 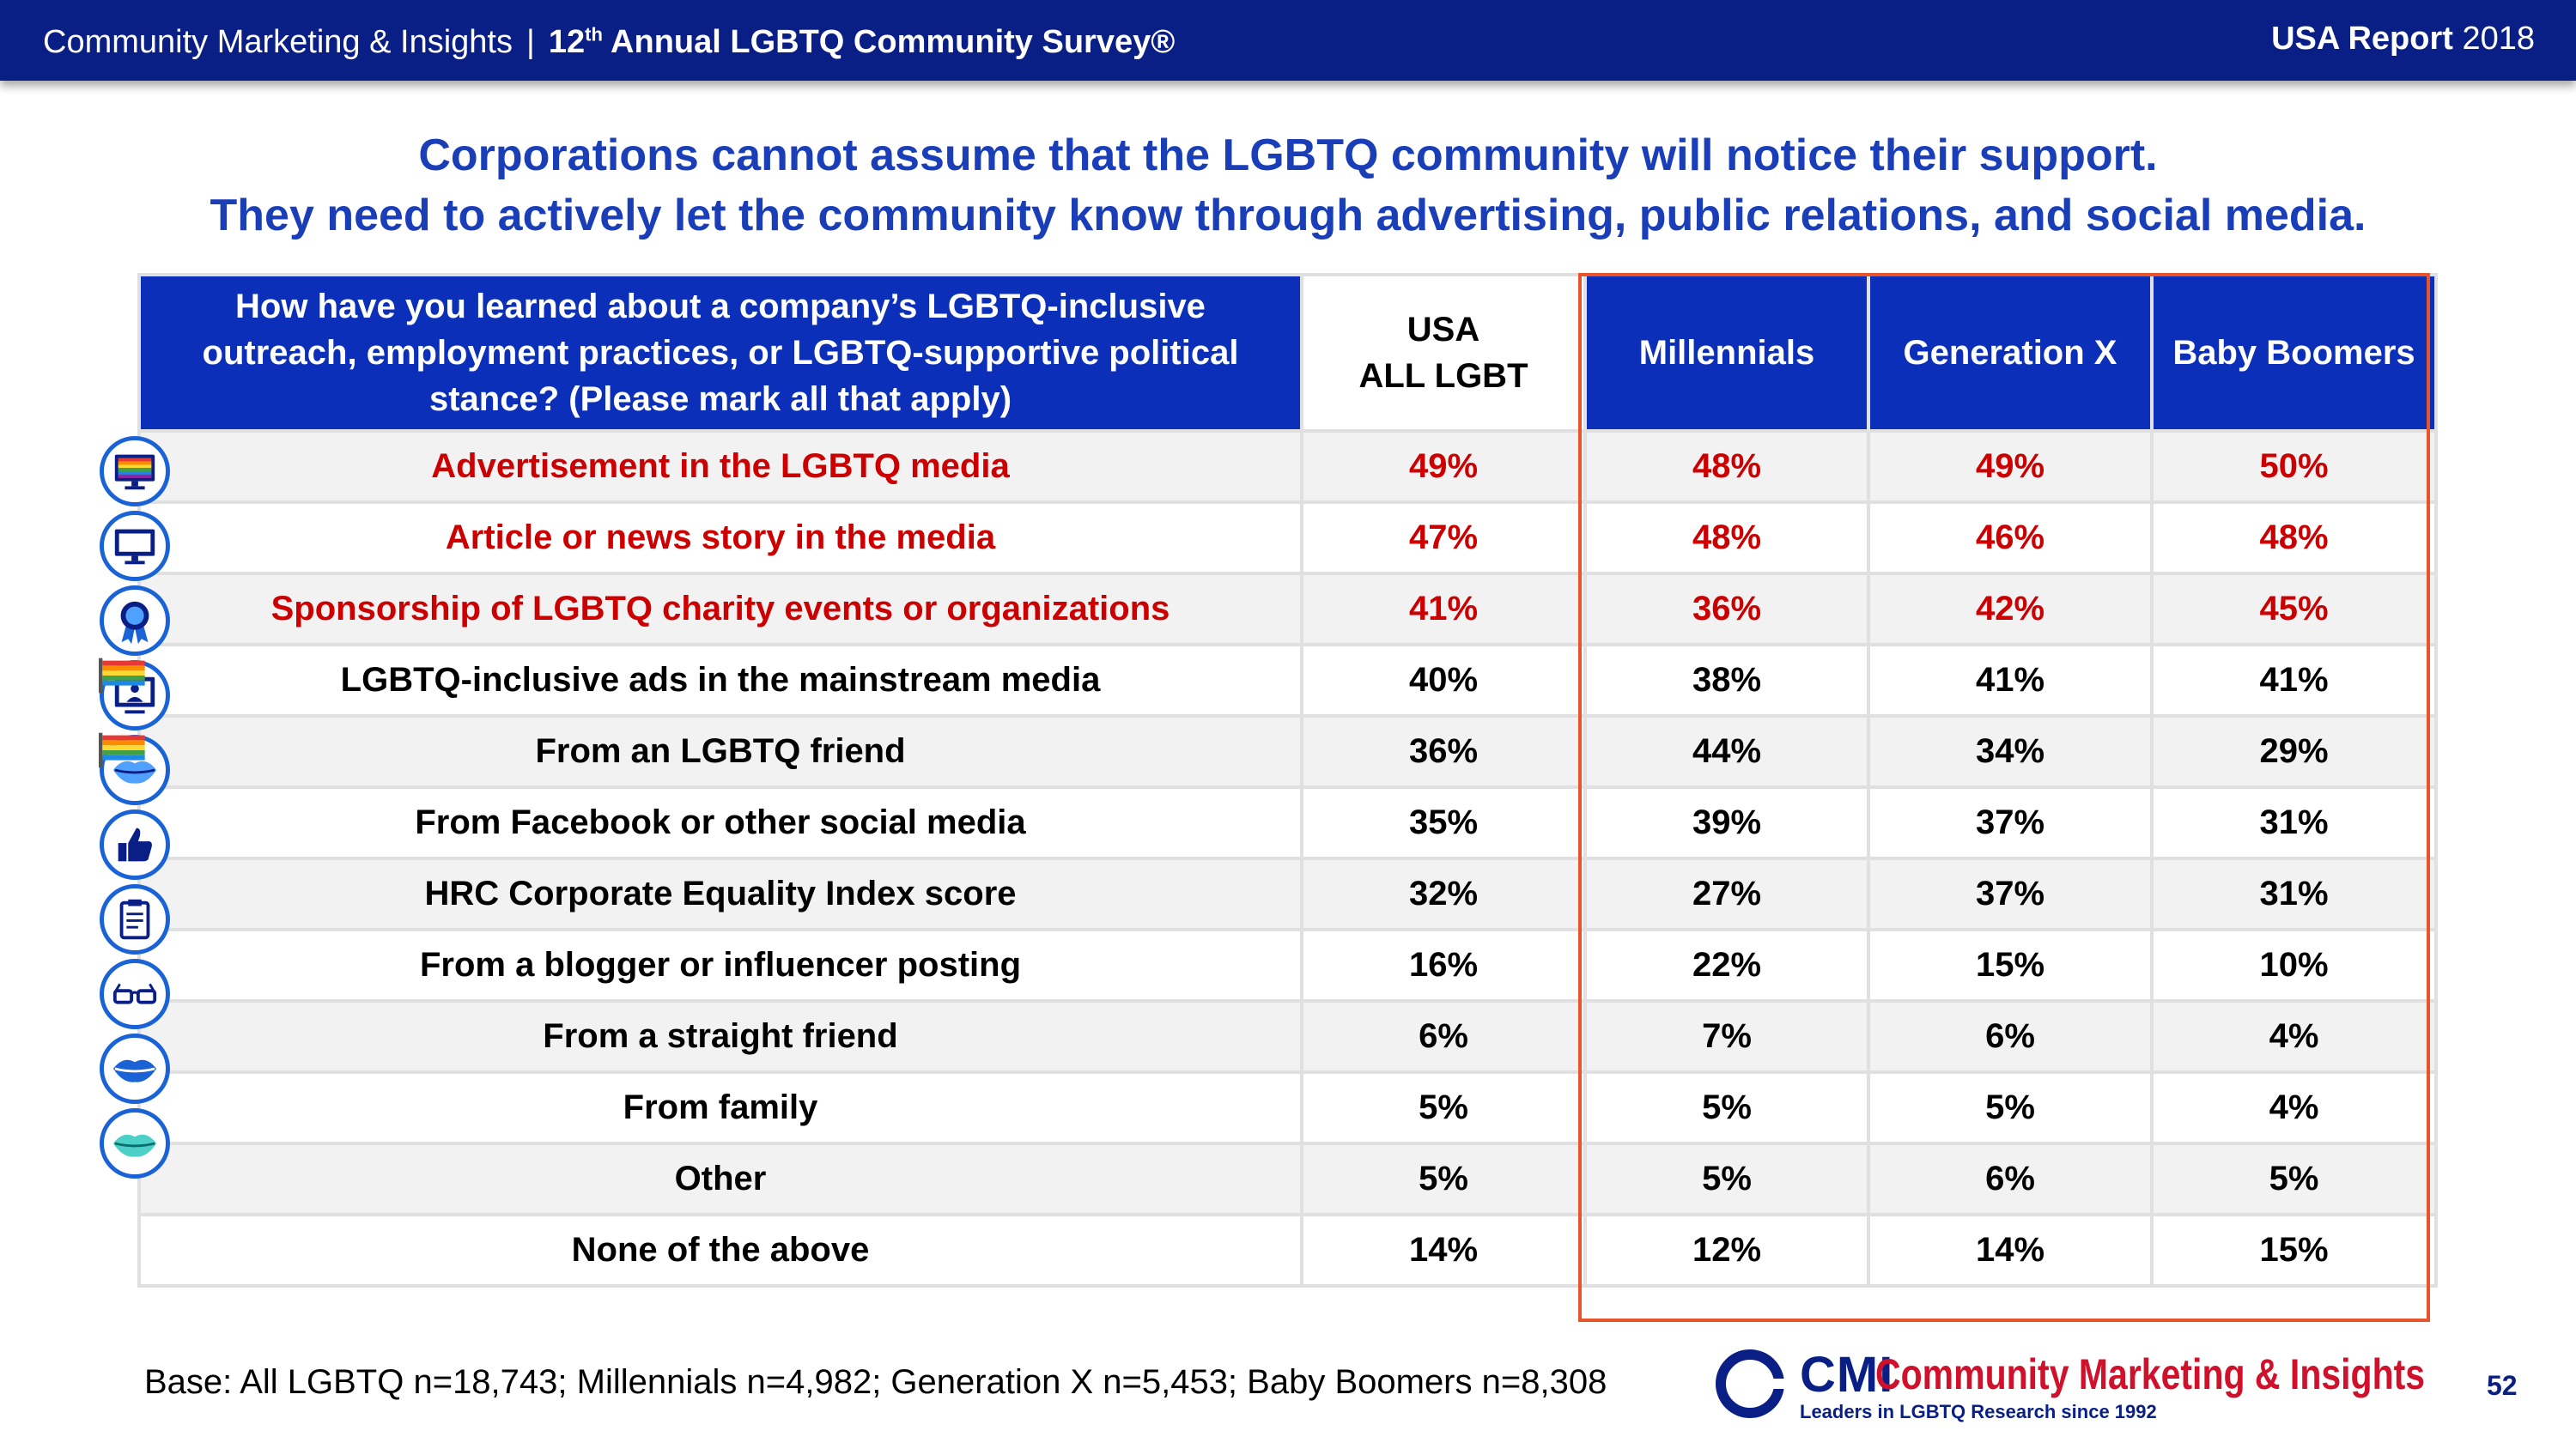 What do you see at coordinates (1978, 1411) in the screenshot?
I see `logo-tagline: Leaders in LGBTQ Research since 1992` at bounding box center [1978, 1411].